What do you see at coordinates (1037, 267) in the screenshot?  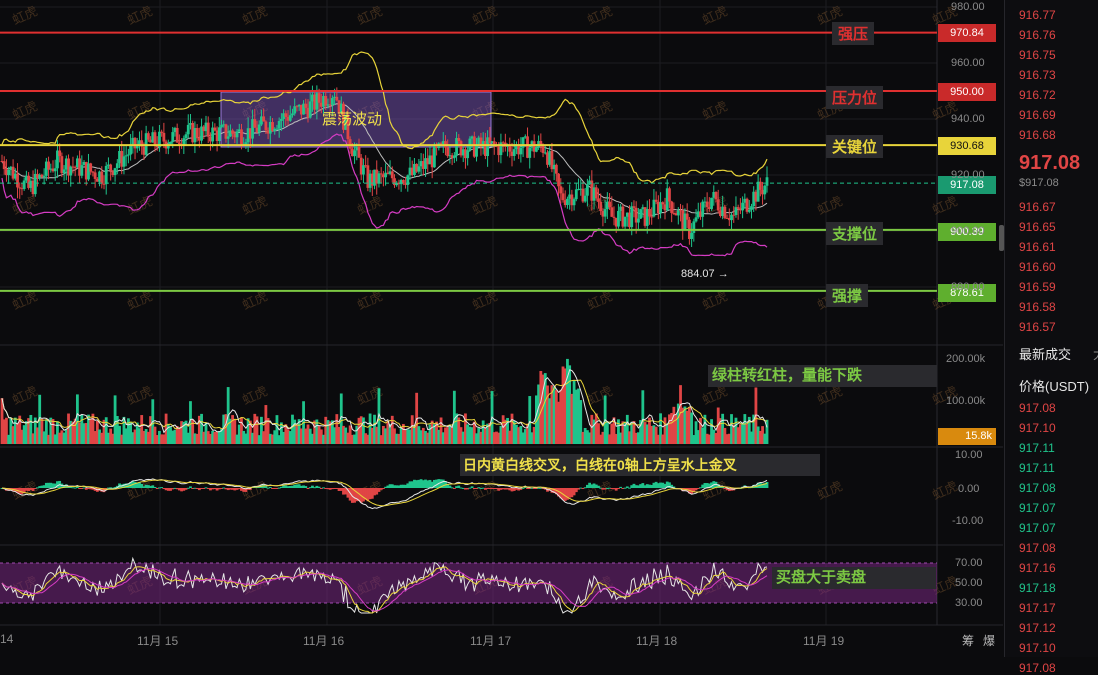 I see `bid-price: 916.60` at bounding box center [1037, 267].